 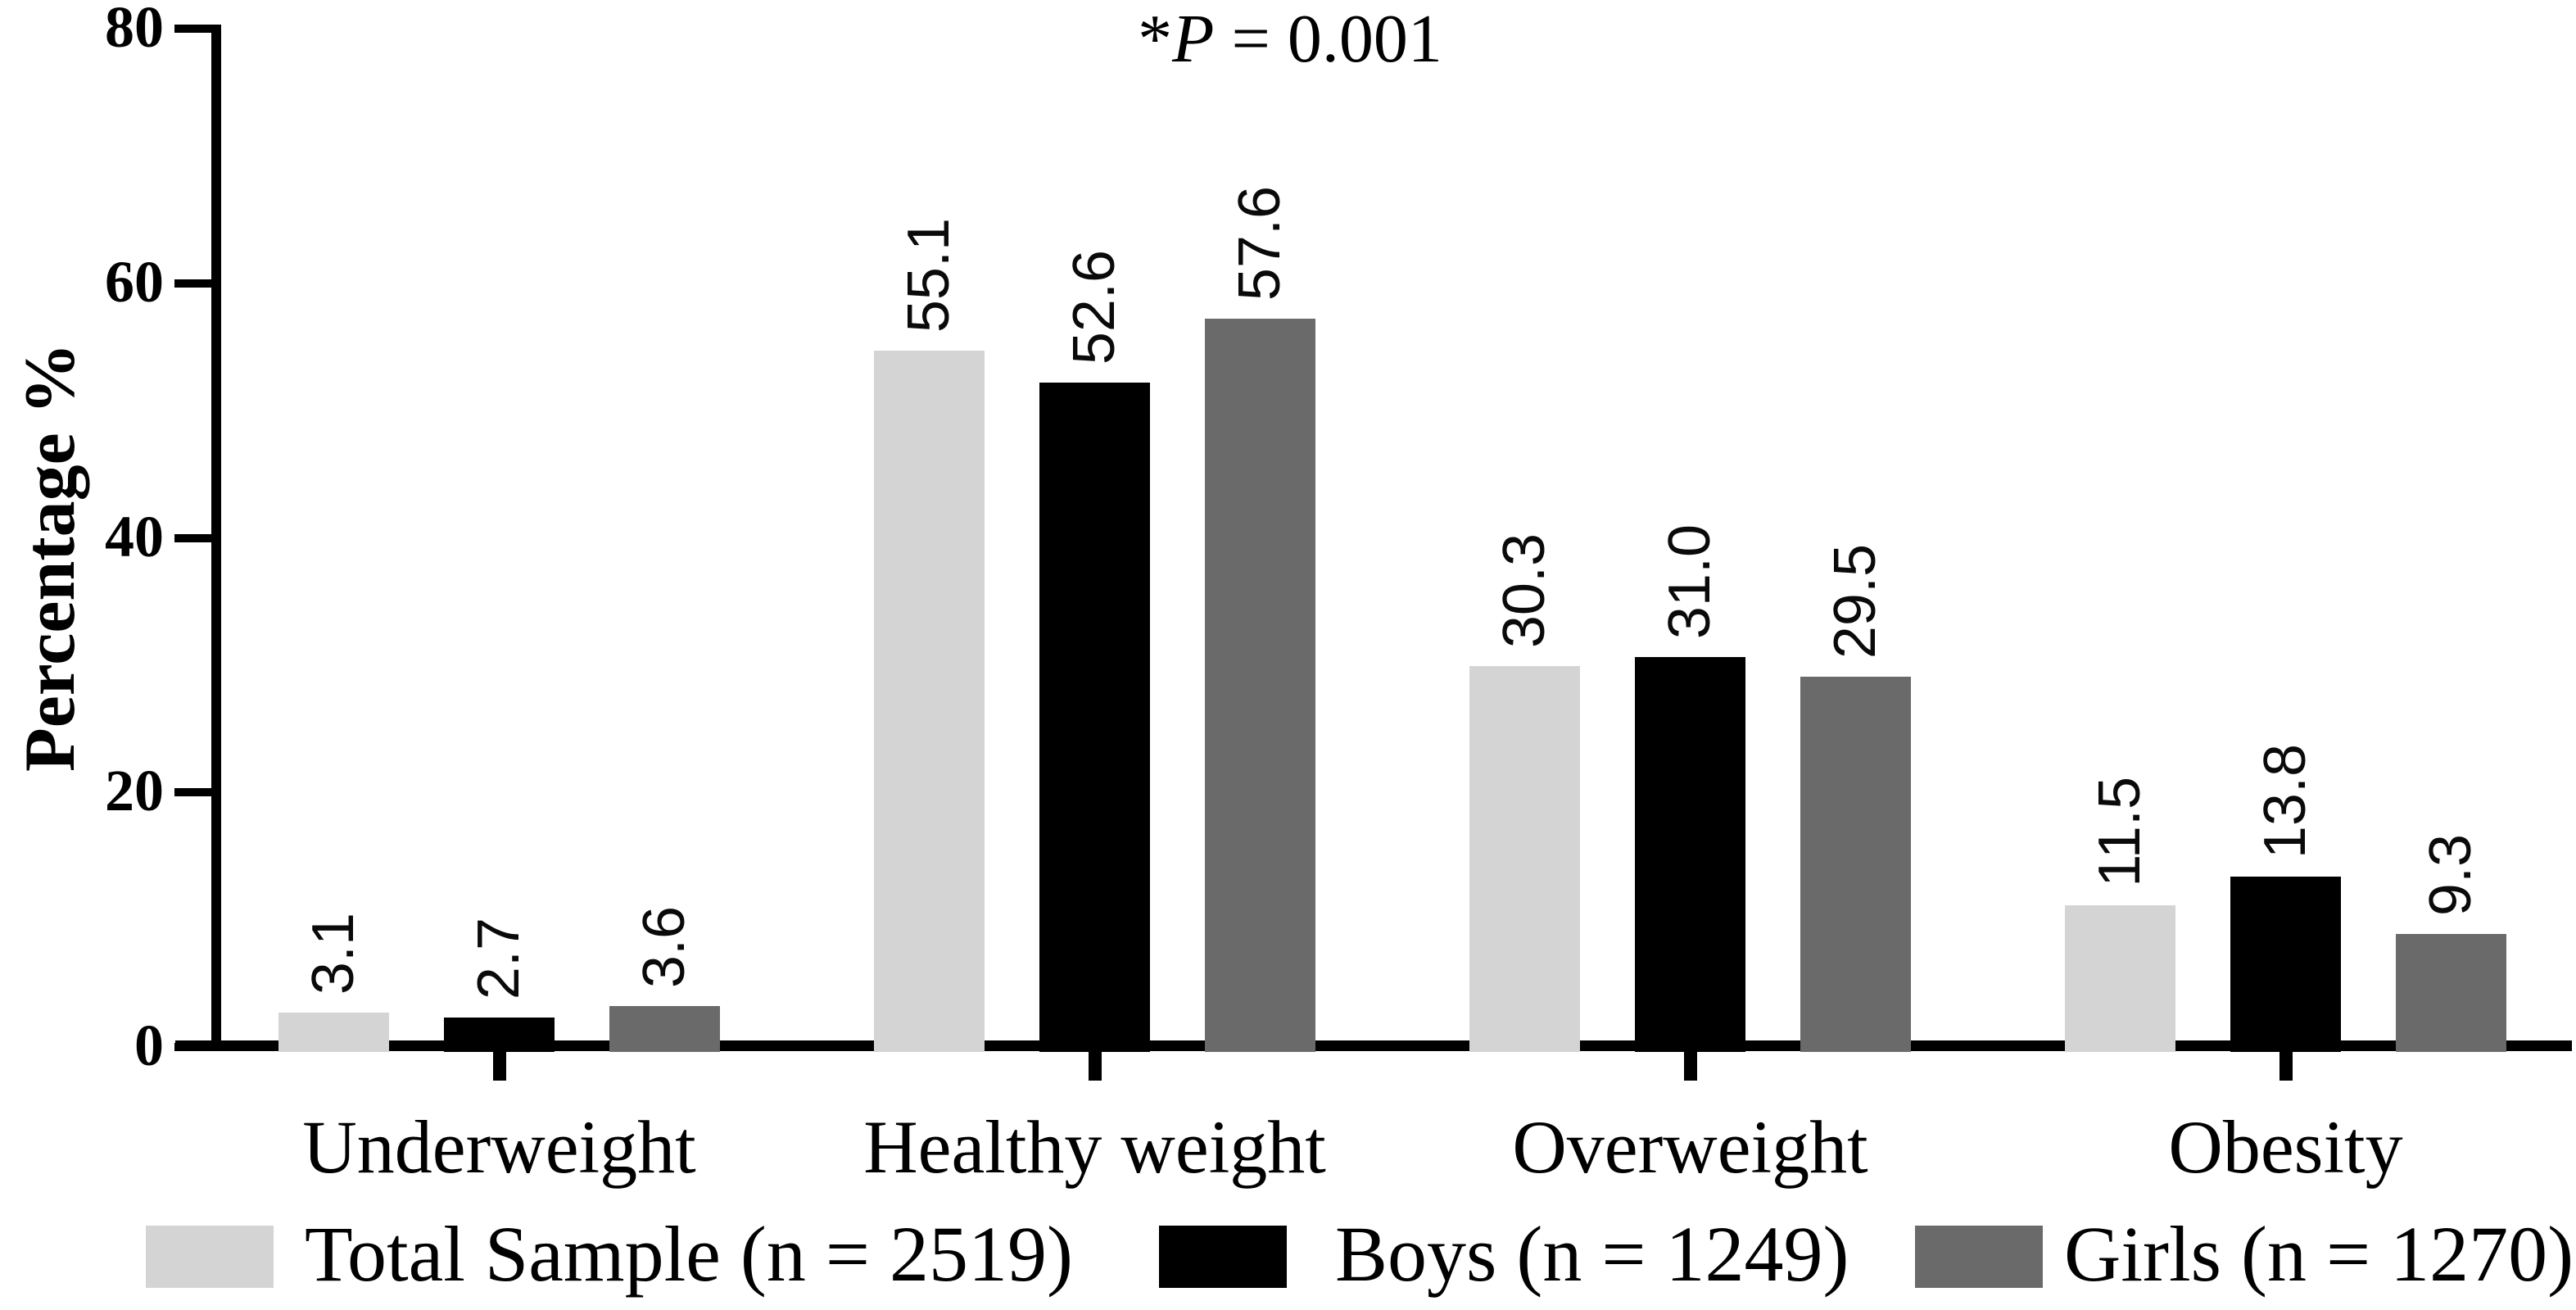 What do you see at coordinates (1690, 854) in the screenshot?
I see `bar-boys-n-1249-overweight` at bounding box center [1690, 854].